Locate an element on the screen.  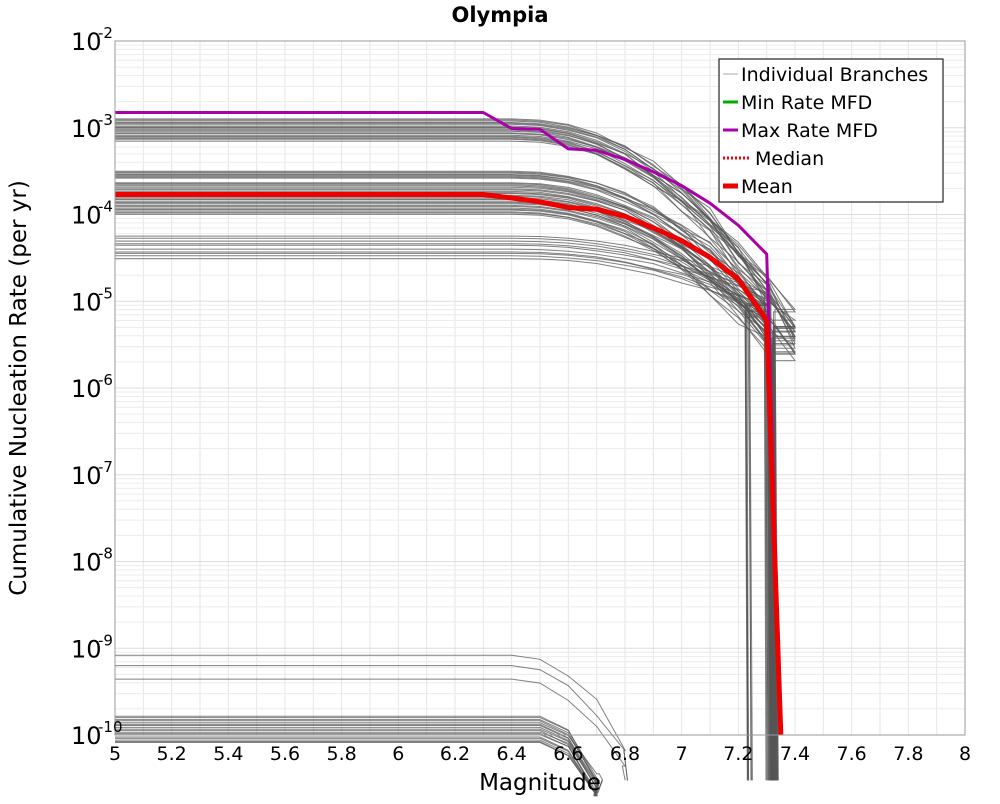
y-tick-exponent: -8 is located at coordinates (105, 554).